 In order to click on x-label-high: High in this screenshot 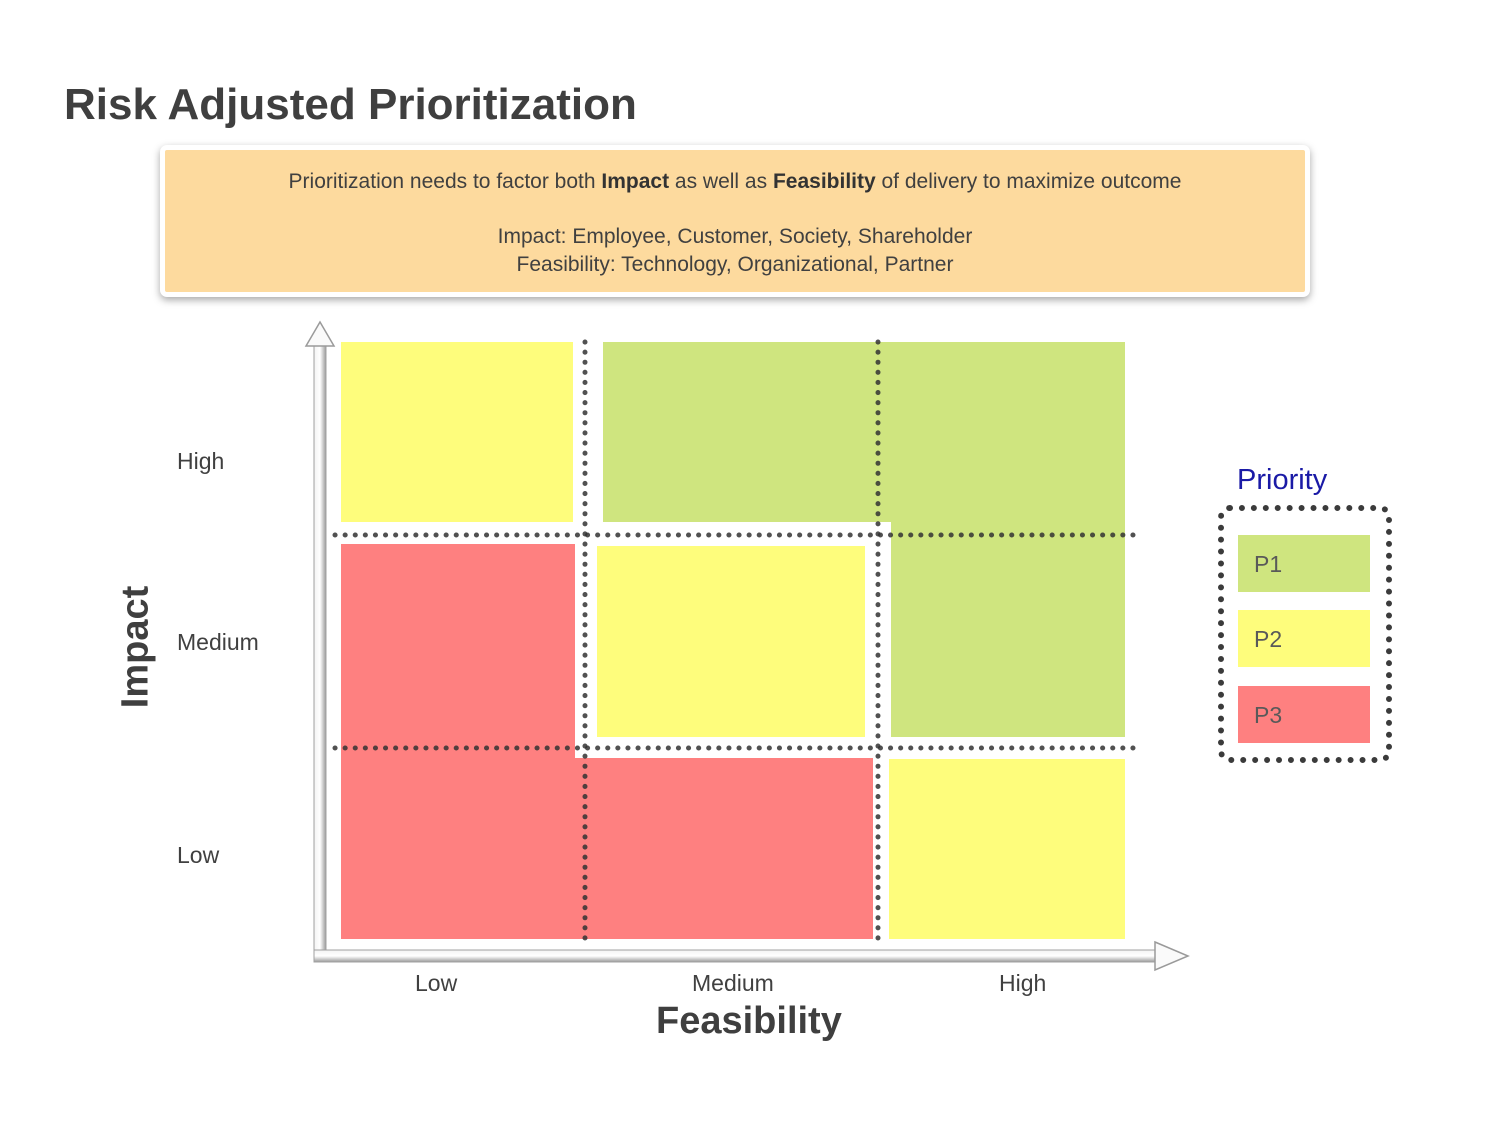, I will do `click(1023, 983)`.